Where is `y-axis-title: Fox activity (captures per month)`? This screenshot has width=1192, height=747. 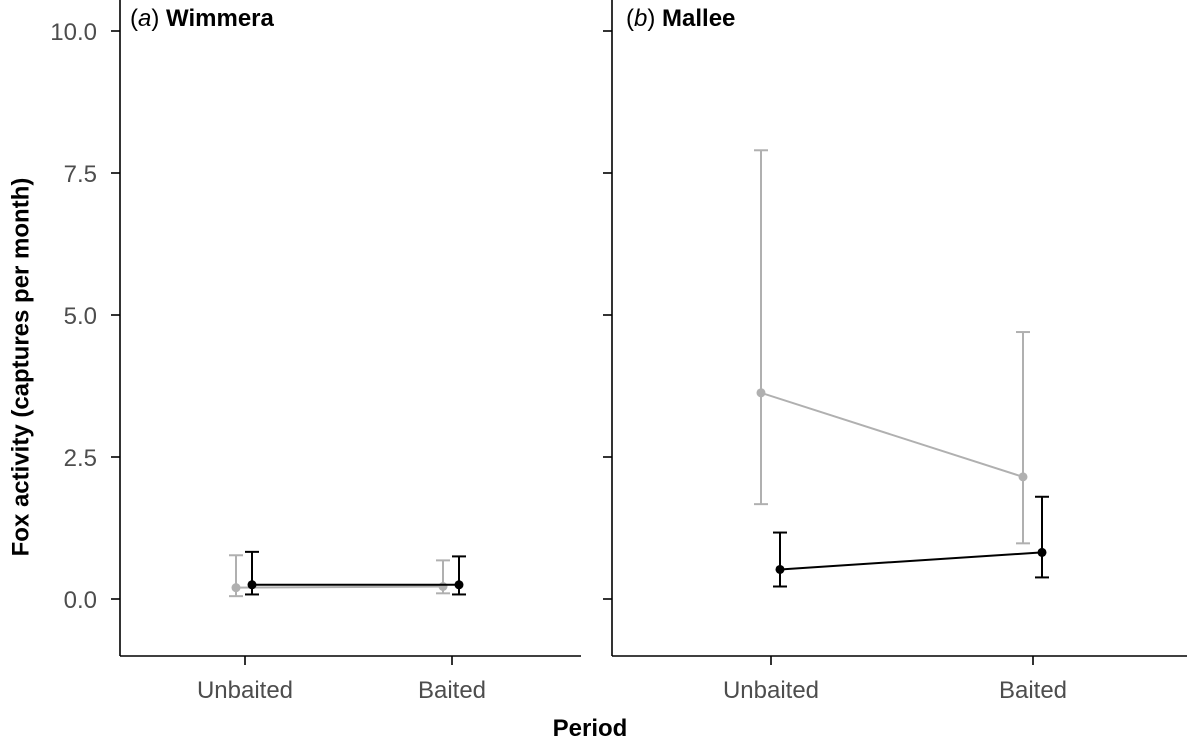 y-axis-title: Fox activity (captures per month) is located at coordinates (20, 367).